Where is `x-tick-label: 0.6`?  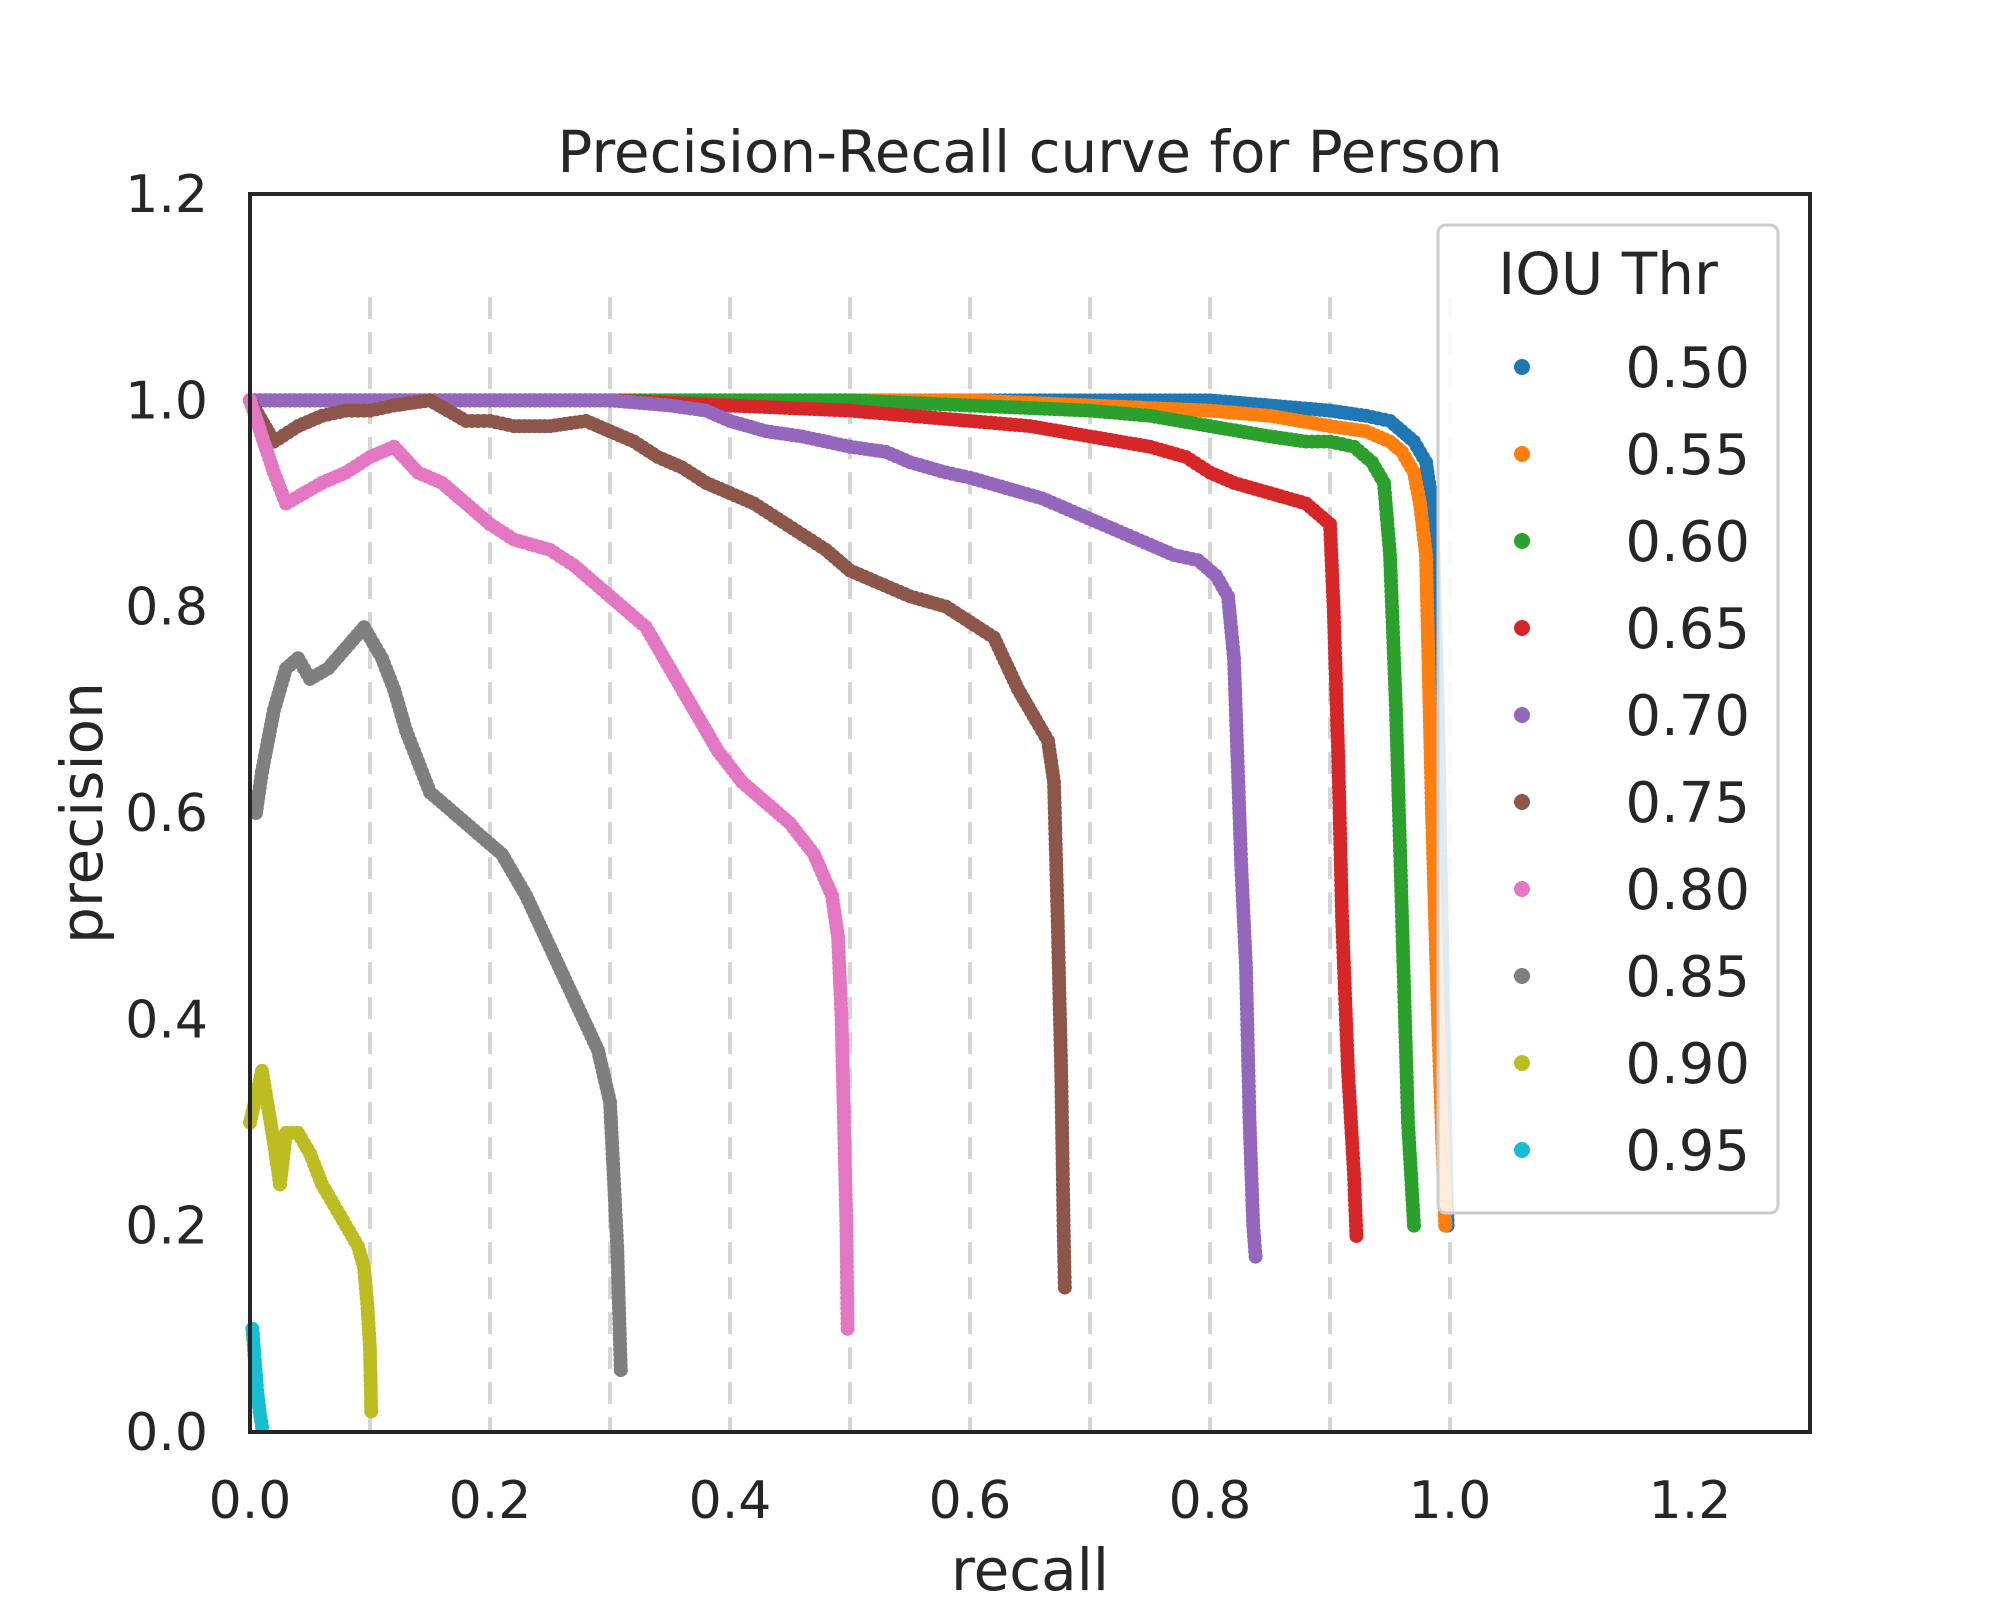
x-tick-label: 0.6 is located at coordinates (970, 1501).